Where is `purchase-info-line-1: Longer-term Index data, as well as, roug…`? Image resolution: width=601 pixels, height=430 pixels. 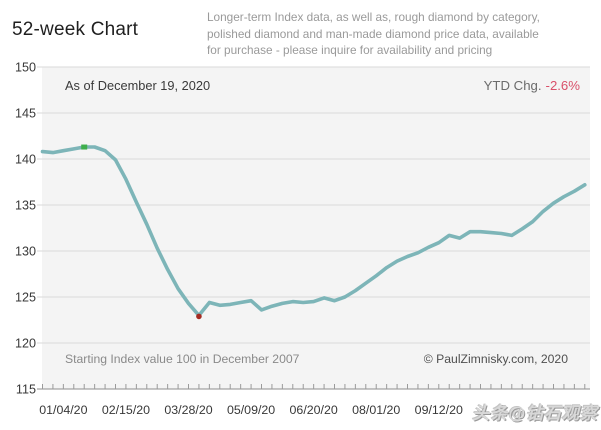 purchase-info-line-1: Longer-term Index data, as well as, roug… is located at coordinates (373, 17).